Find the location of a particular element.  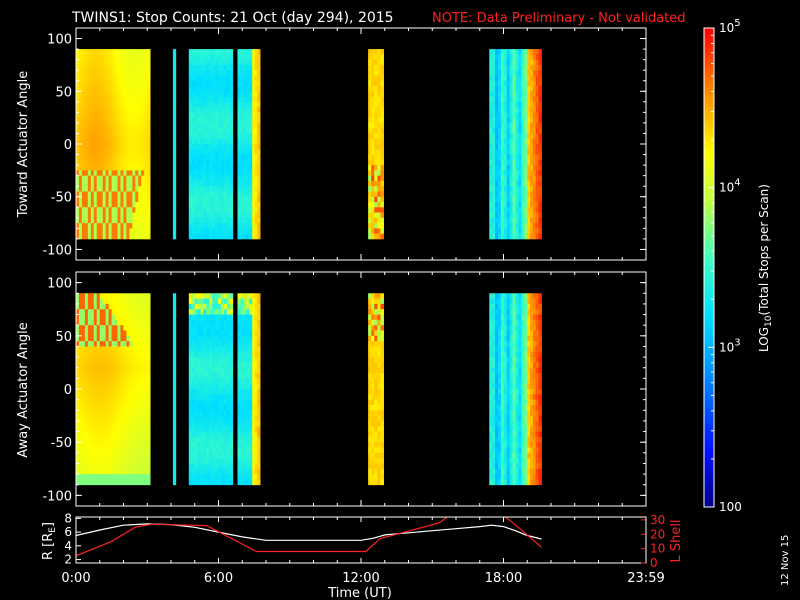

r-tick-label-1: 6 is located at coordinates (68, 532).